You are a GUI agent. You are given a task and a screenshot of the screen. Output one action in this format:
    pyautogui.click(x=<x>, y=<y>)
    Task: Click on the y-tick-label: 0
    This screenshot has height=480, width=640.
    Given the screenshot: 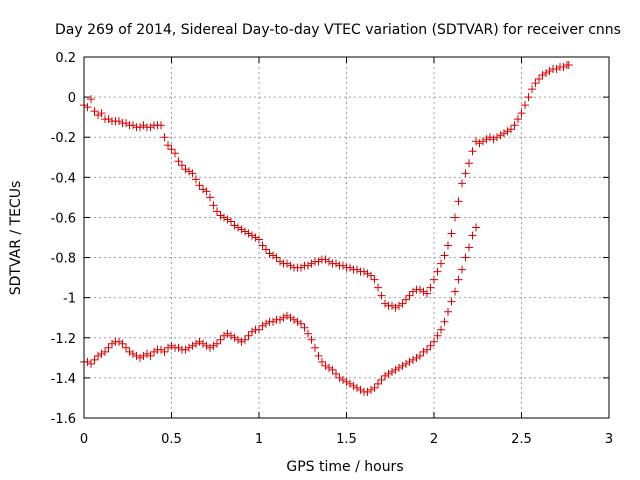 What is the action you would take?
    pyautogui.click(x=72, y=98)
    